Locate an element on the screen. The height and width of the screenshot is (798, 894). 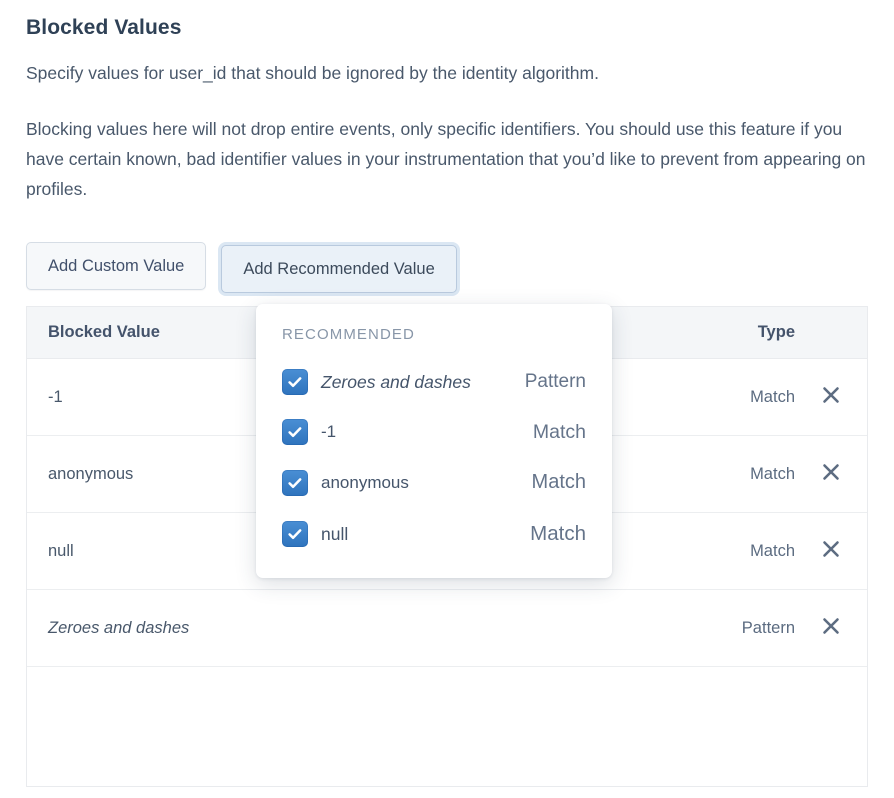
cell-blocked-value: -1 is located at coordinates (55, 396).